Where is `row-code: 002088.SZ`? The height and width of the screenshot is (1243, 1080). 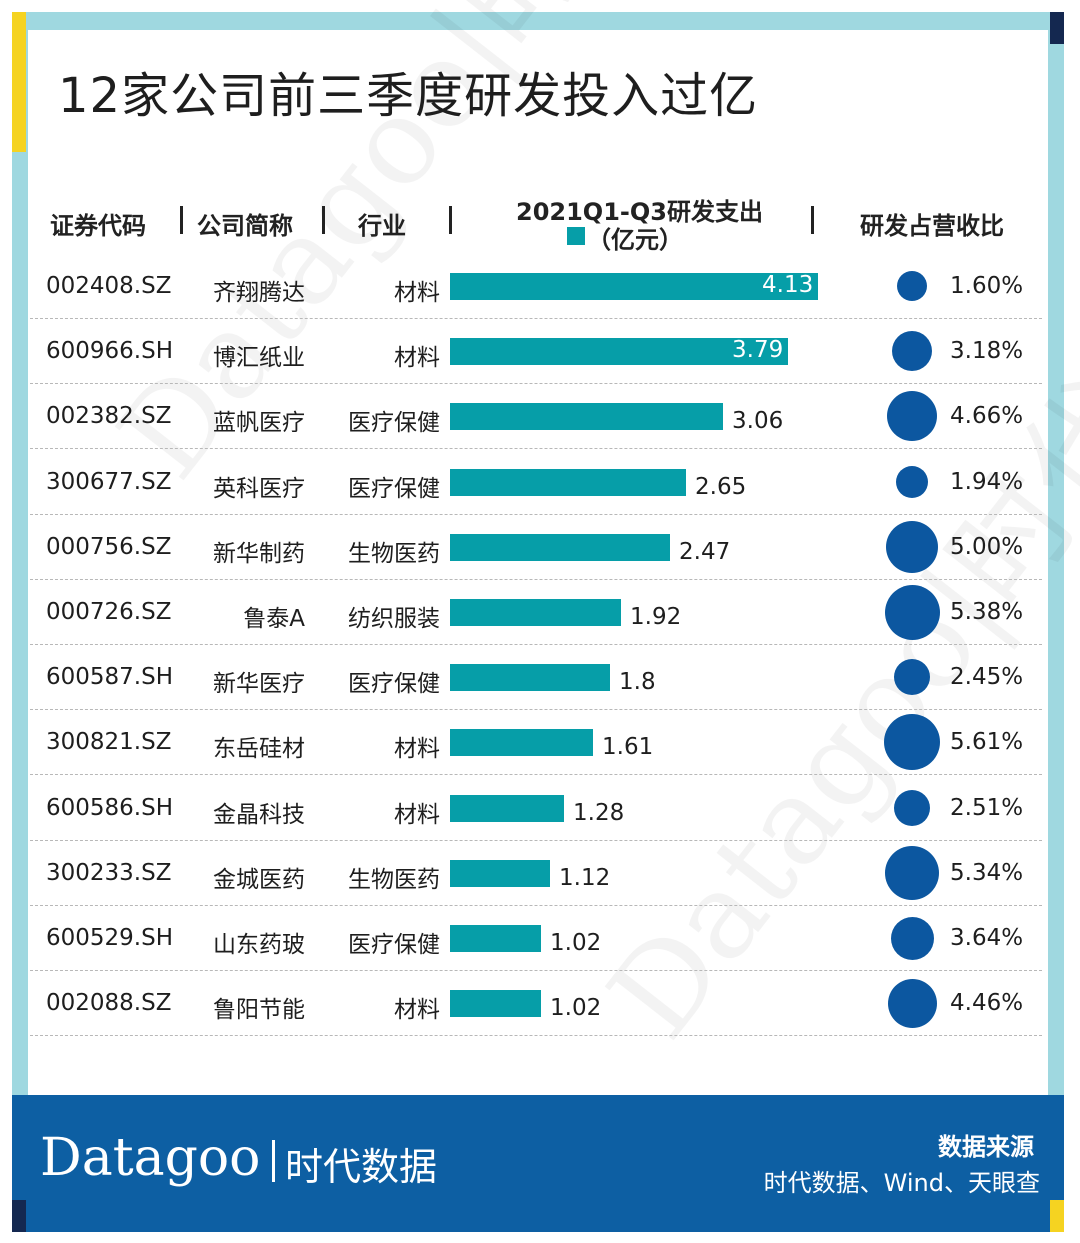 row-code: 002088.SZ is located at coordinates (109, 1003).